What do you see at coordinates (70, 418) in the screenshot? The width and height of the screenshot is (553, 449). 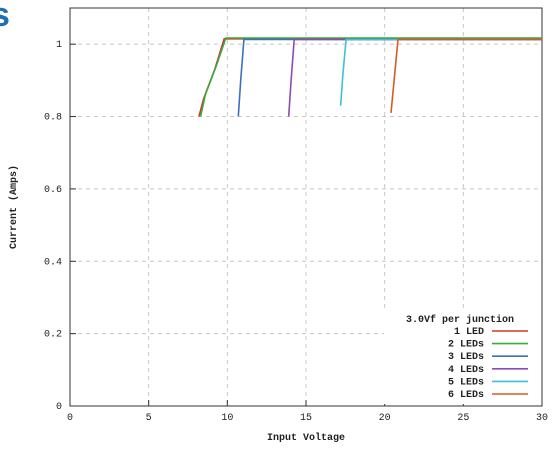 I see `x-tick-label: 0` at bounding box center [70, 418].